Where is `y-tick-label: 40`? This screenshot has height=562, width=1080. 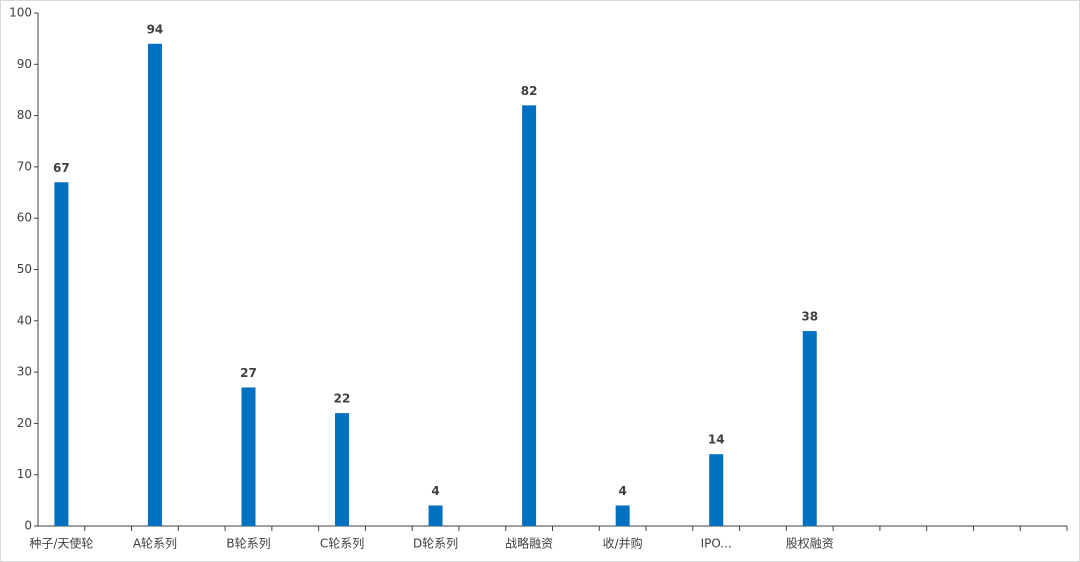 y-tick-label: 40 is located at coordinates (24, 320).